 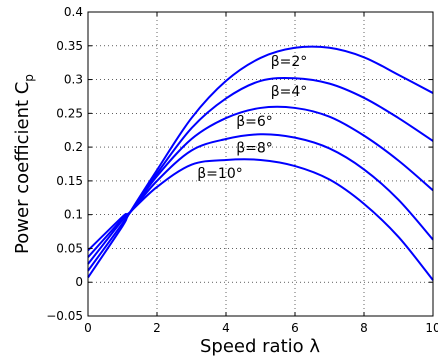 I want to click on y-axis-label-main: Power coefficient C, so click(x=22, y=168).